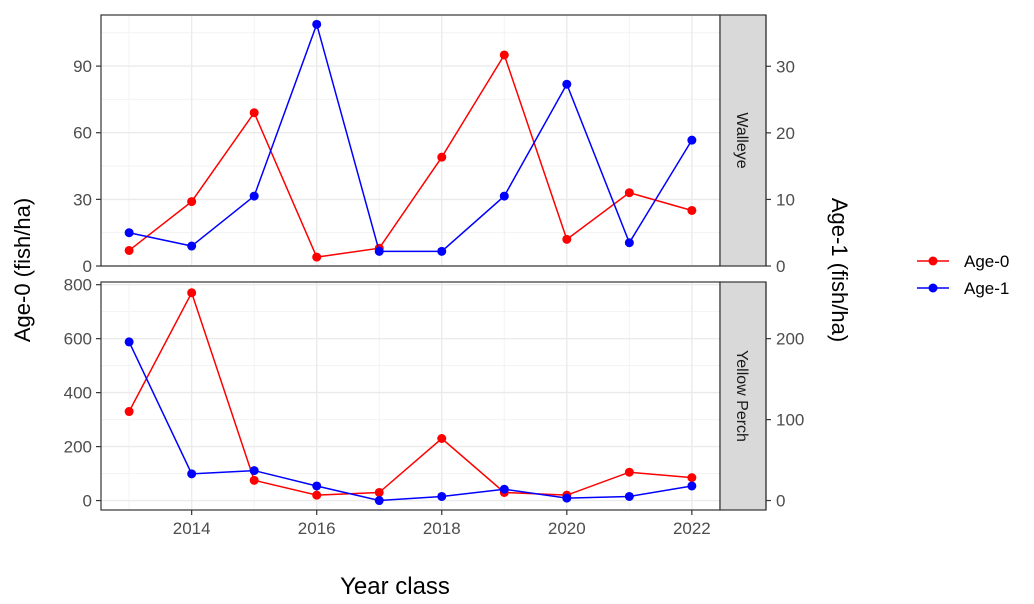 This screenshot has width=1034, height=604. What do you see at coordinates (78, 339) in the screenshot?
I see `y-left-tick-label: 600` at bounding box center [78, 339].